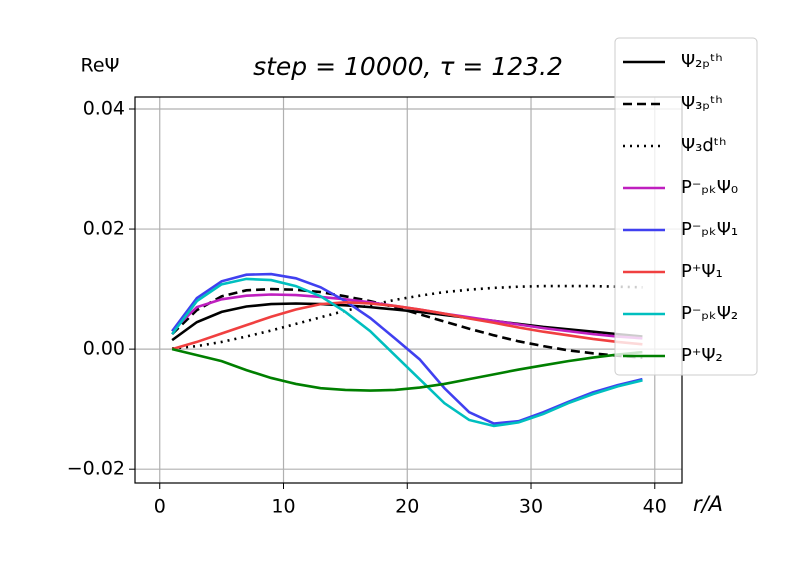 The image size is (800, 564). What do you see at coordinates (703, 145) in the screenshot?
I see `legend-label: Ψ₃dᵗʰ` at bounding box center [703, 145].